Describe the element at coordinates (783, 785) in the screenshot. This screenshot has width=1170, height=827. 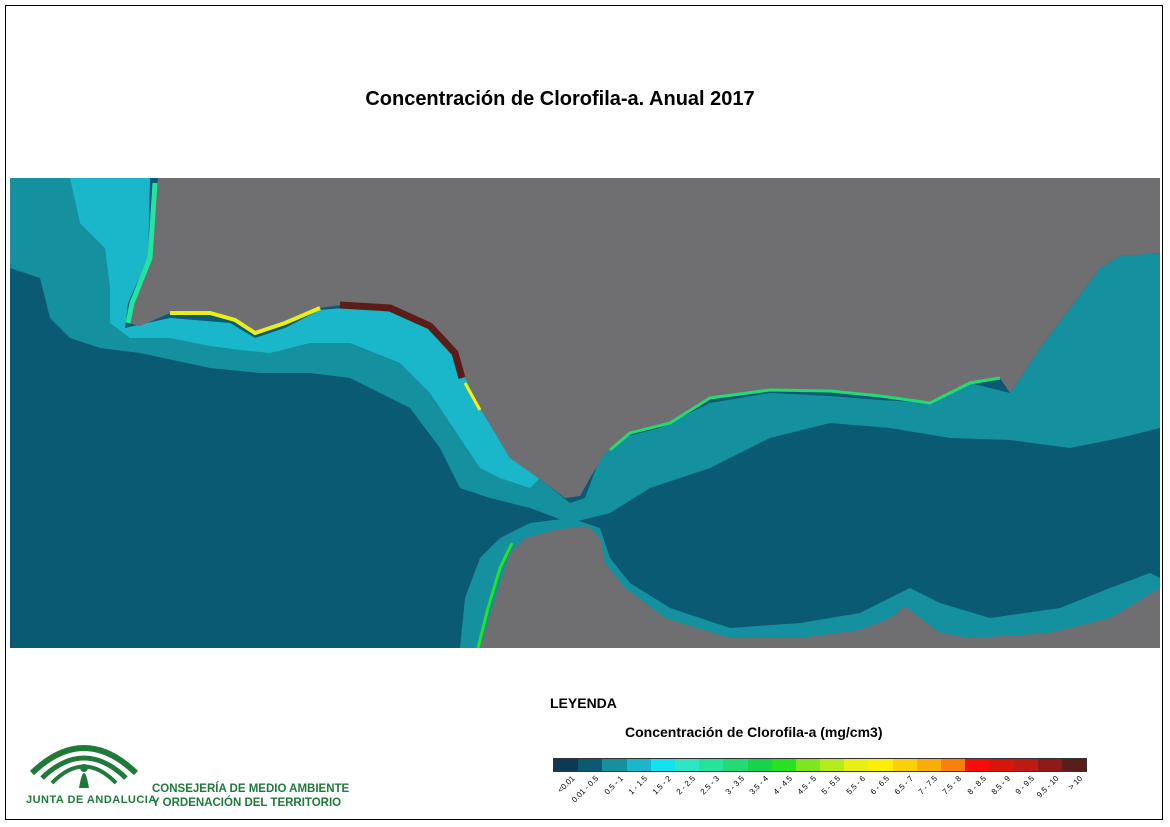
I see `legend-label: 4 - 4.5` at that location.